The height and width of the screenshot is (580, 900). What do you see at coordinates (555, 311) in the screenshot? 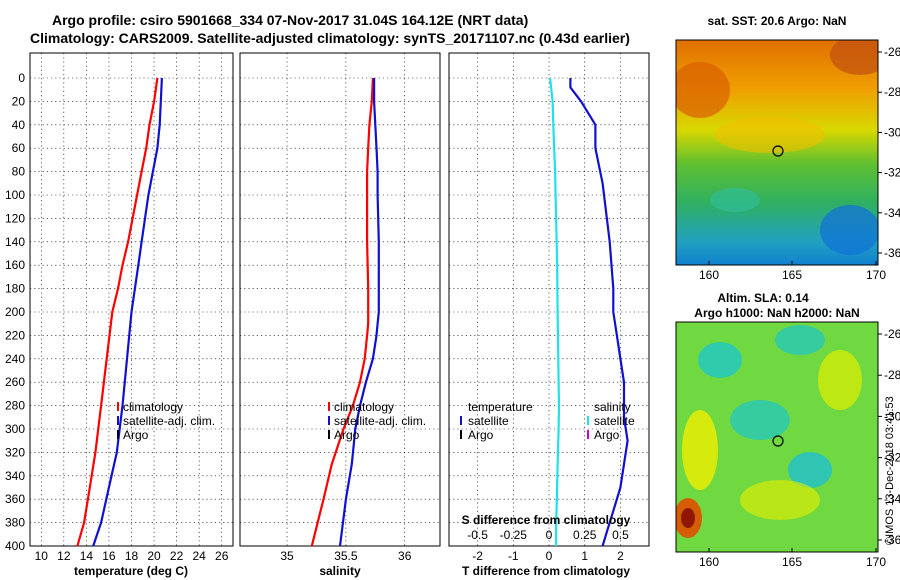
I see `series-line-salinity-satellite` at bounding box center [555, 311].